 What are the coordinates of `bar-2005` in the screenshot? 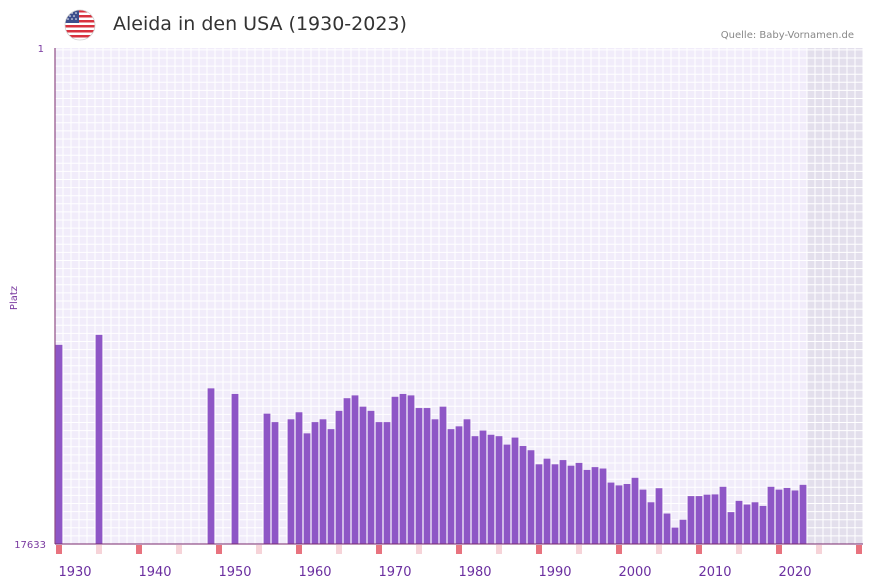 It's located at (675, 535).